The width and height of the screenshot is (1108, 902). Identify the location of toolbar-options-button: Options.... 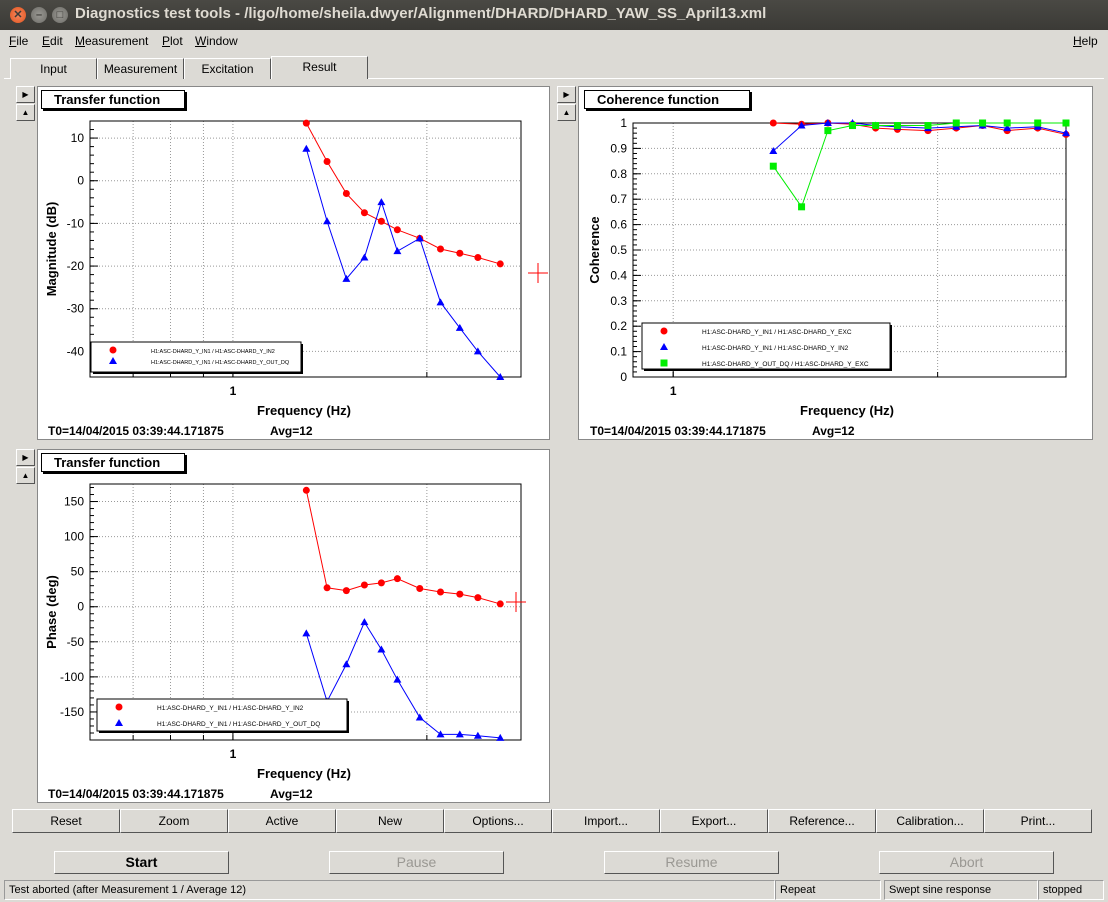
(498, 821).